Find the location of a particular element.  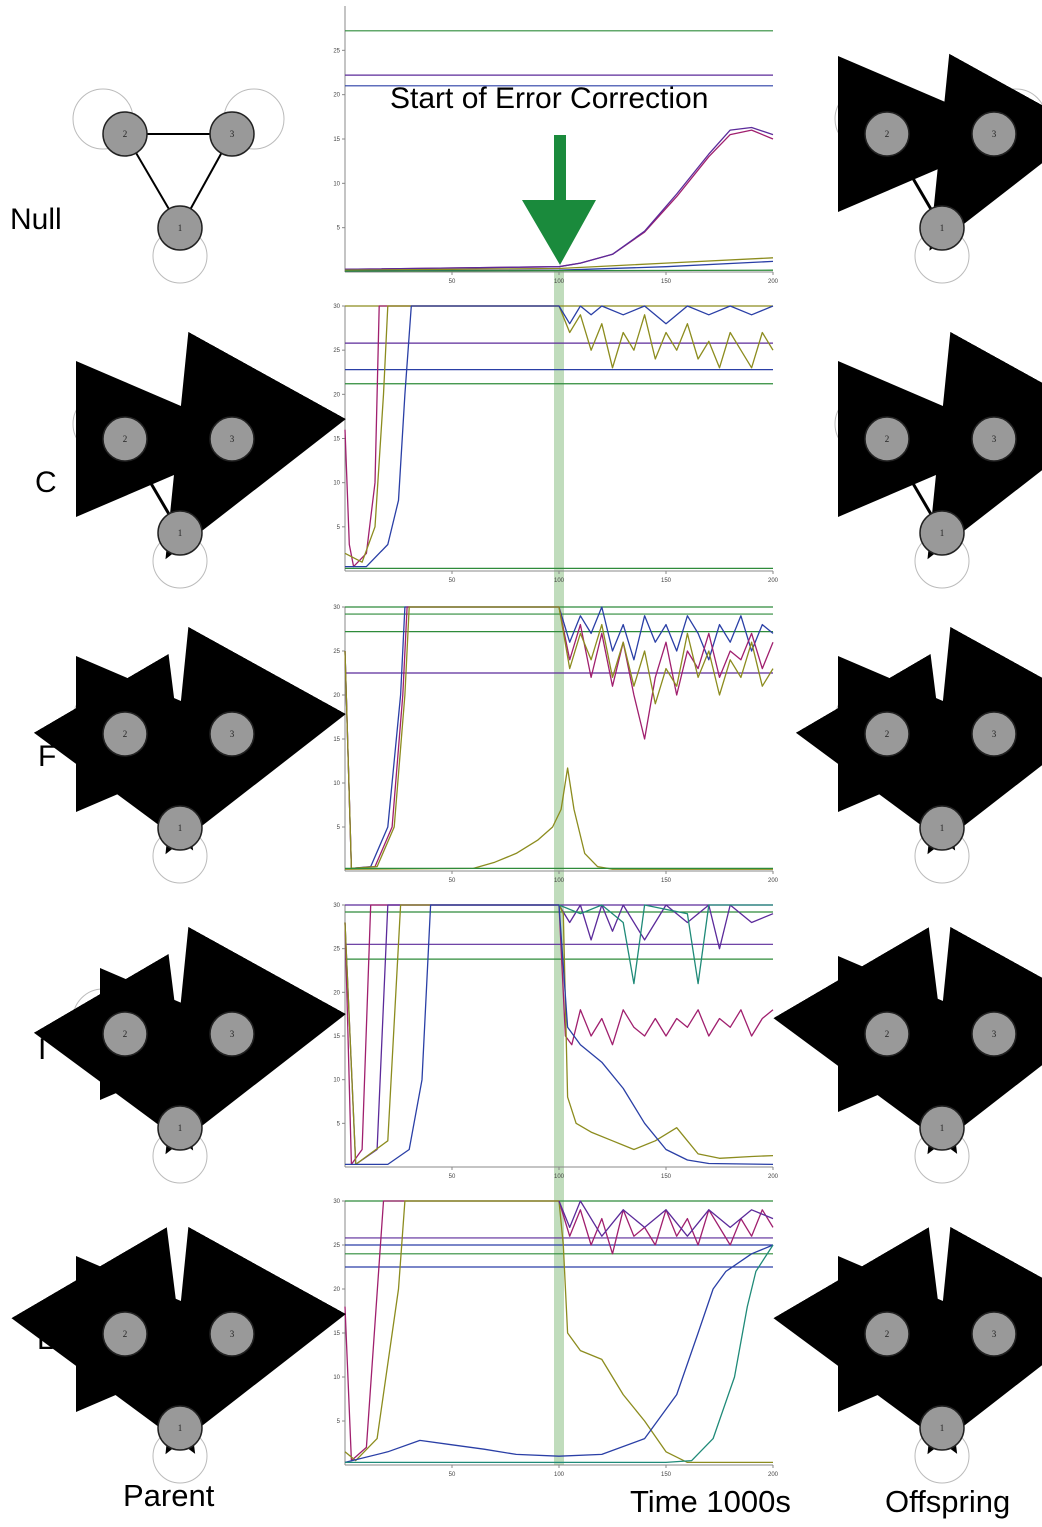

row-label-null: Null is located at coordinates (36, 219).